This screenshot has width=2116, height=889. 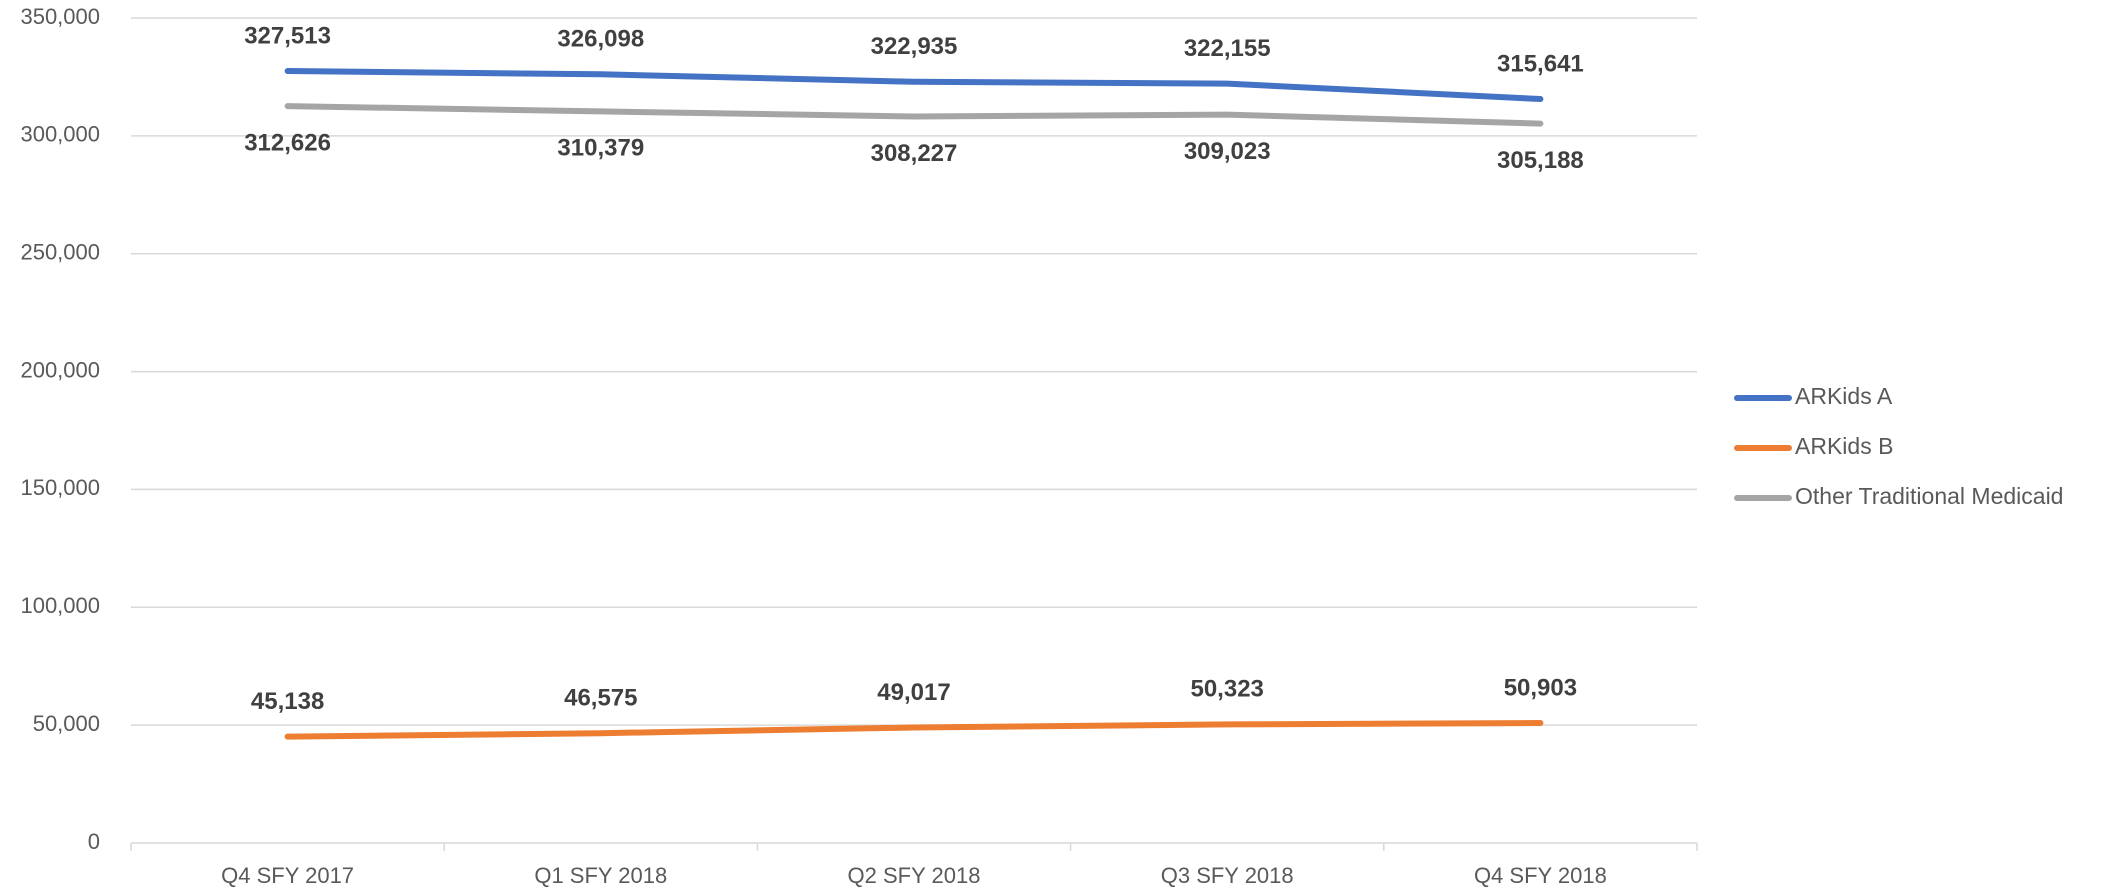 What do you see at coordinates (1929, 496) in the screenshot?
I see `legend-label: Other Traditional Medicaid` at bounding box center [1929, 496].